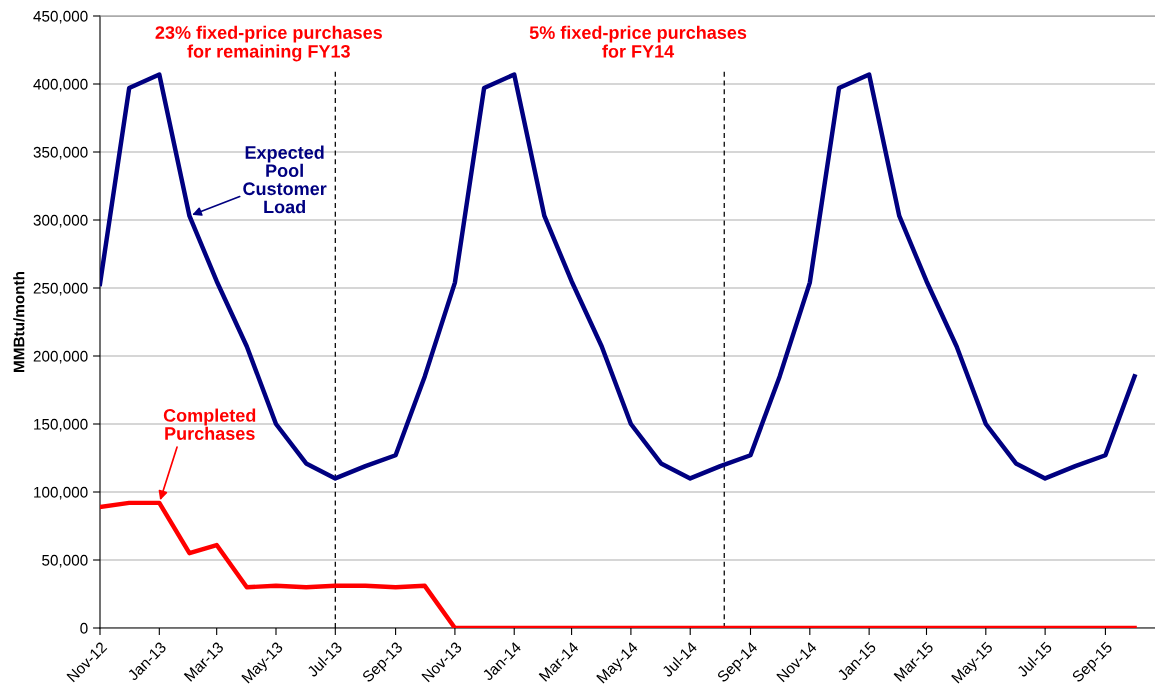  Describe the element at coordinates (61, 493) in the screenshot. I see `y-tick-label: 100,000` at that location.